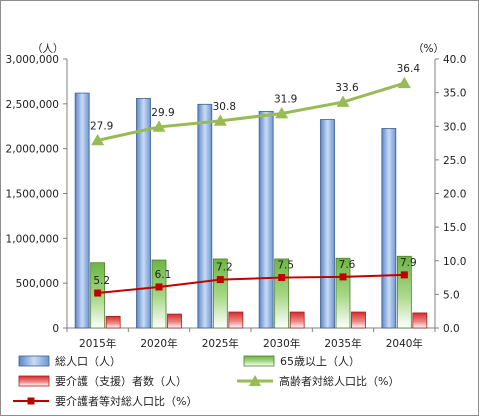 The height and width of the screenshot is (419, 479). What do you see at coordinates (162, 113) in the screenshot?
I see `elderly-ratio-data-label: 29.9` at bounding box center [162, 113].